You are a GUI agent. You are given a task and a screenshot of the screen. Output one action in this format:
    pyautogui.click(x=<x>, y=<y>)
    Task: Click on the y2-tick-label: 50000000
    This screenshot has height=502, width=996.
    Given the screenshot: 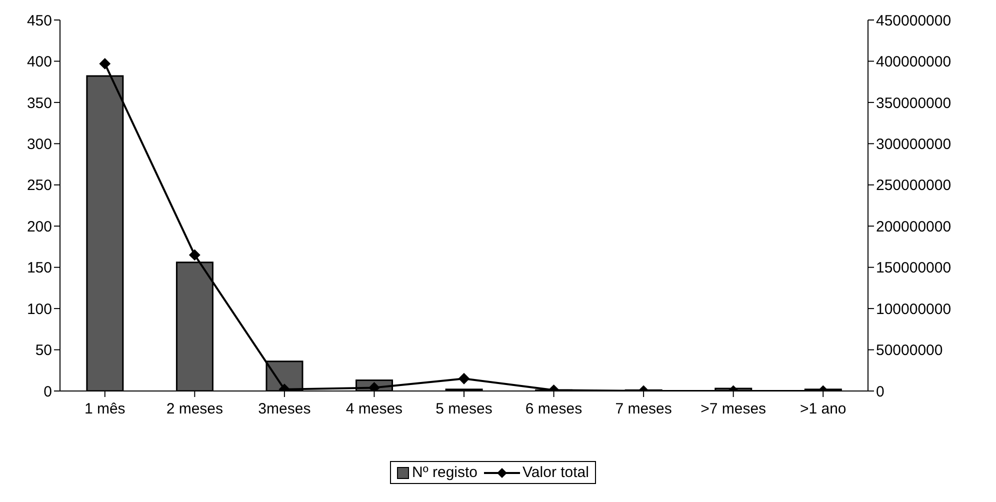 What is the action you would take?
    pyautogui.click(x=909, y=351)
    